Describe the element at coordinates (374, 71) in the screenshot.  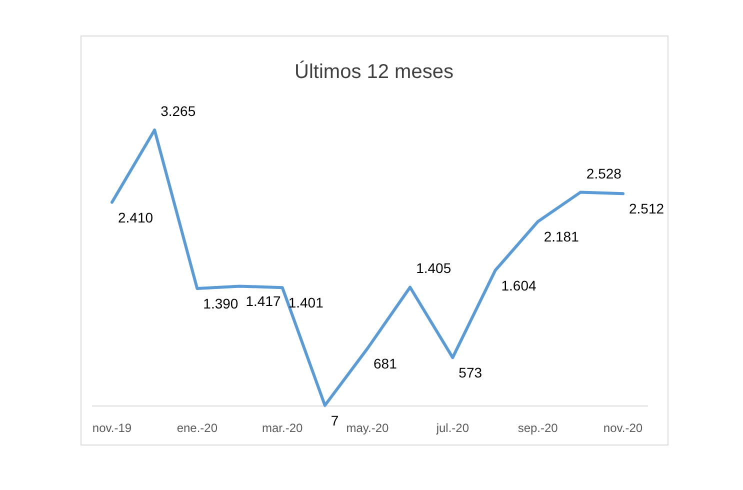
I see `chart-title: Últimos 12 meses` at that location.